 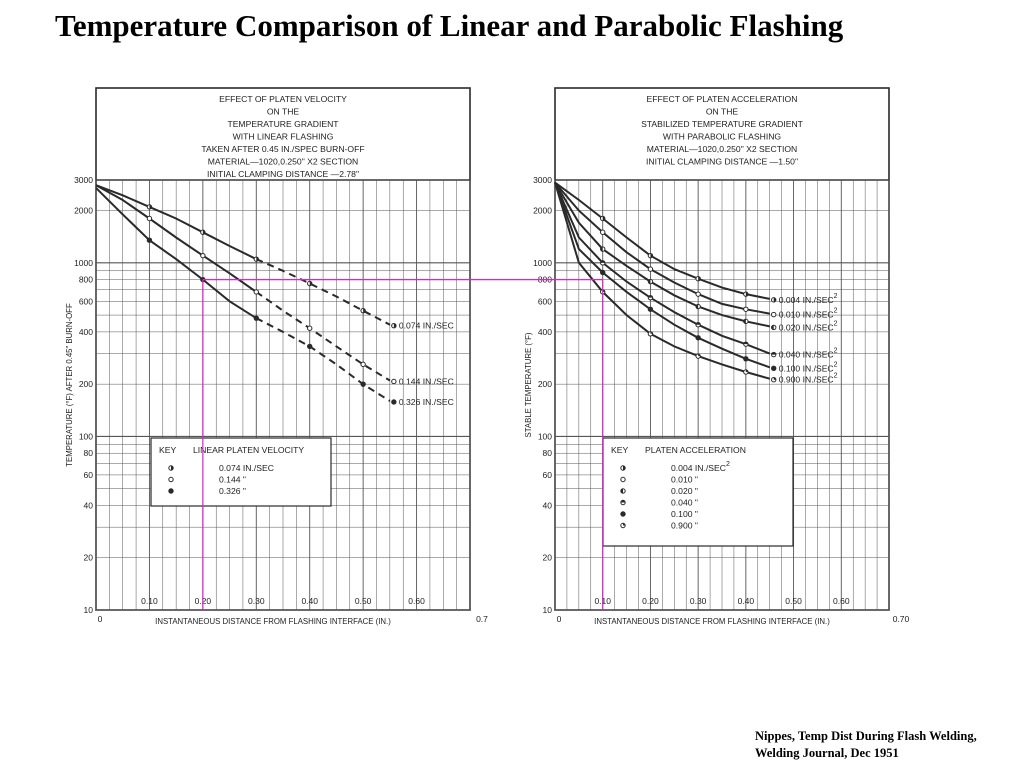 What do you see at coordinates (167, 450) in the screenshot?
I see `legend-title: KEY` at bounding box center [167, 450].